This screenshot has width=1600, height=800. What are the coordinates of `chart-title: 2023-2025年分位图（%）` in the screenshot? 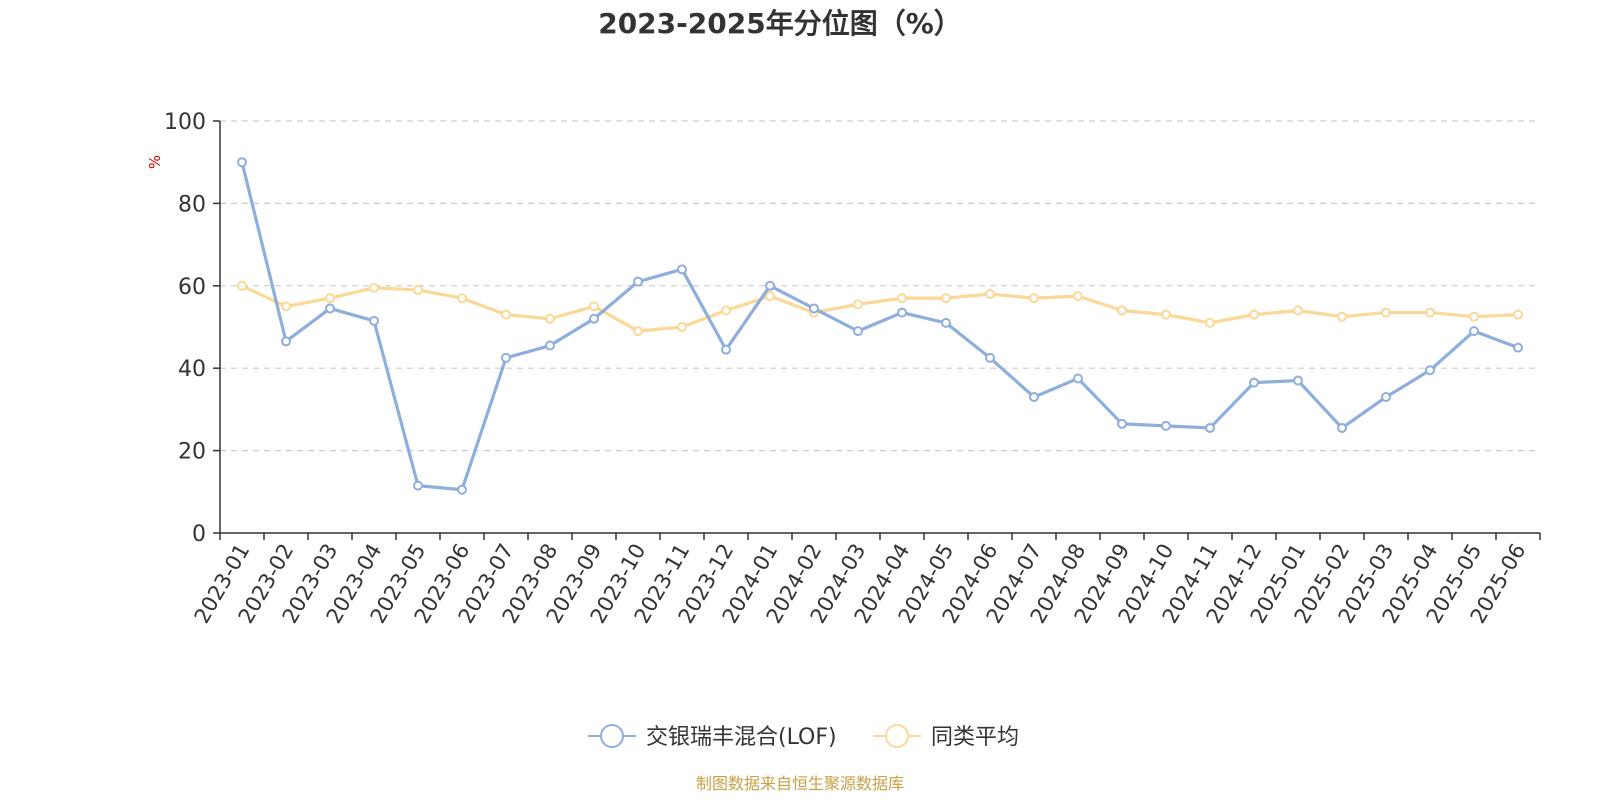 It's located at (780, 23).